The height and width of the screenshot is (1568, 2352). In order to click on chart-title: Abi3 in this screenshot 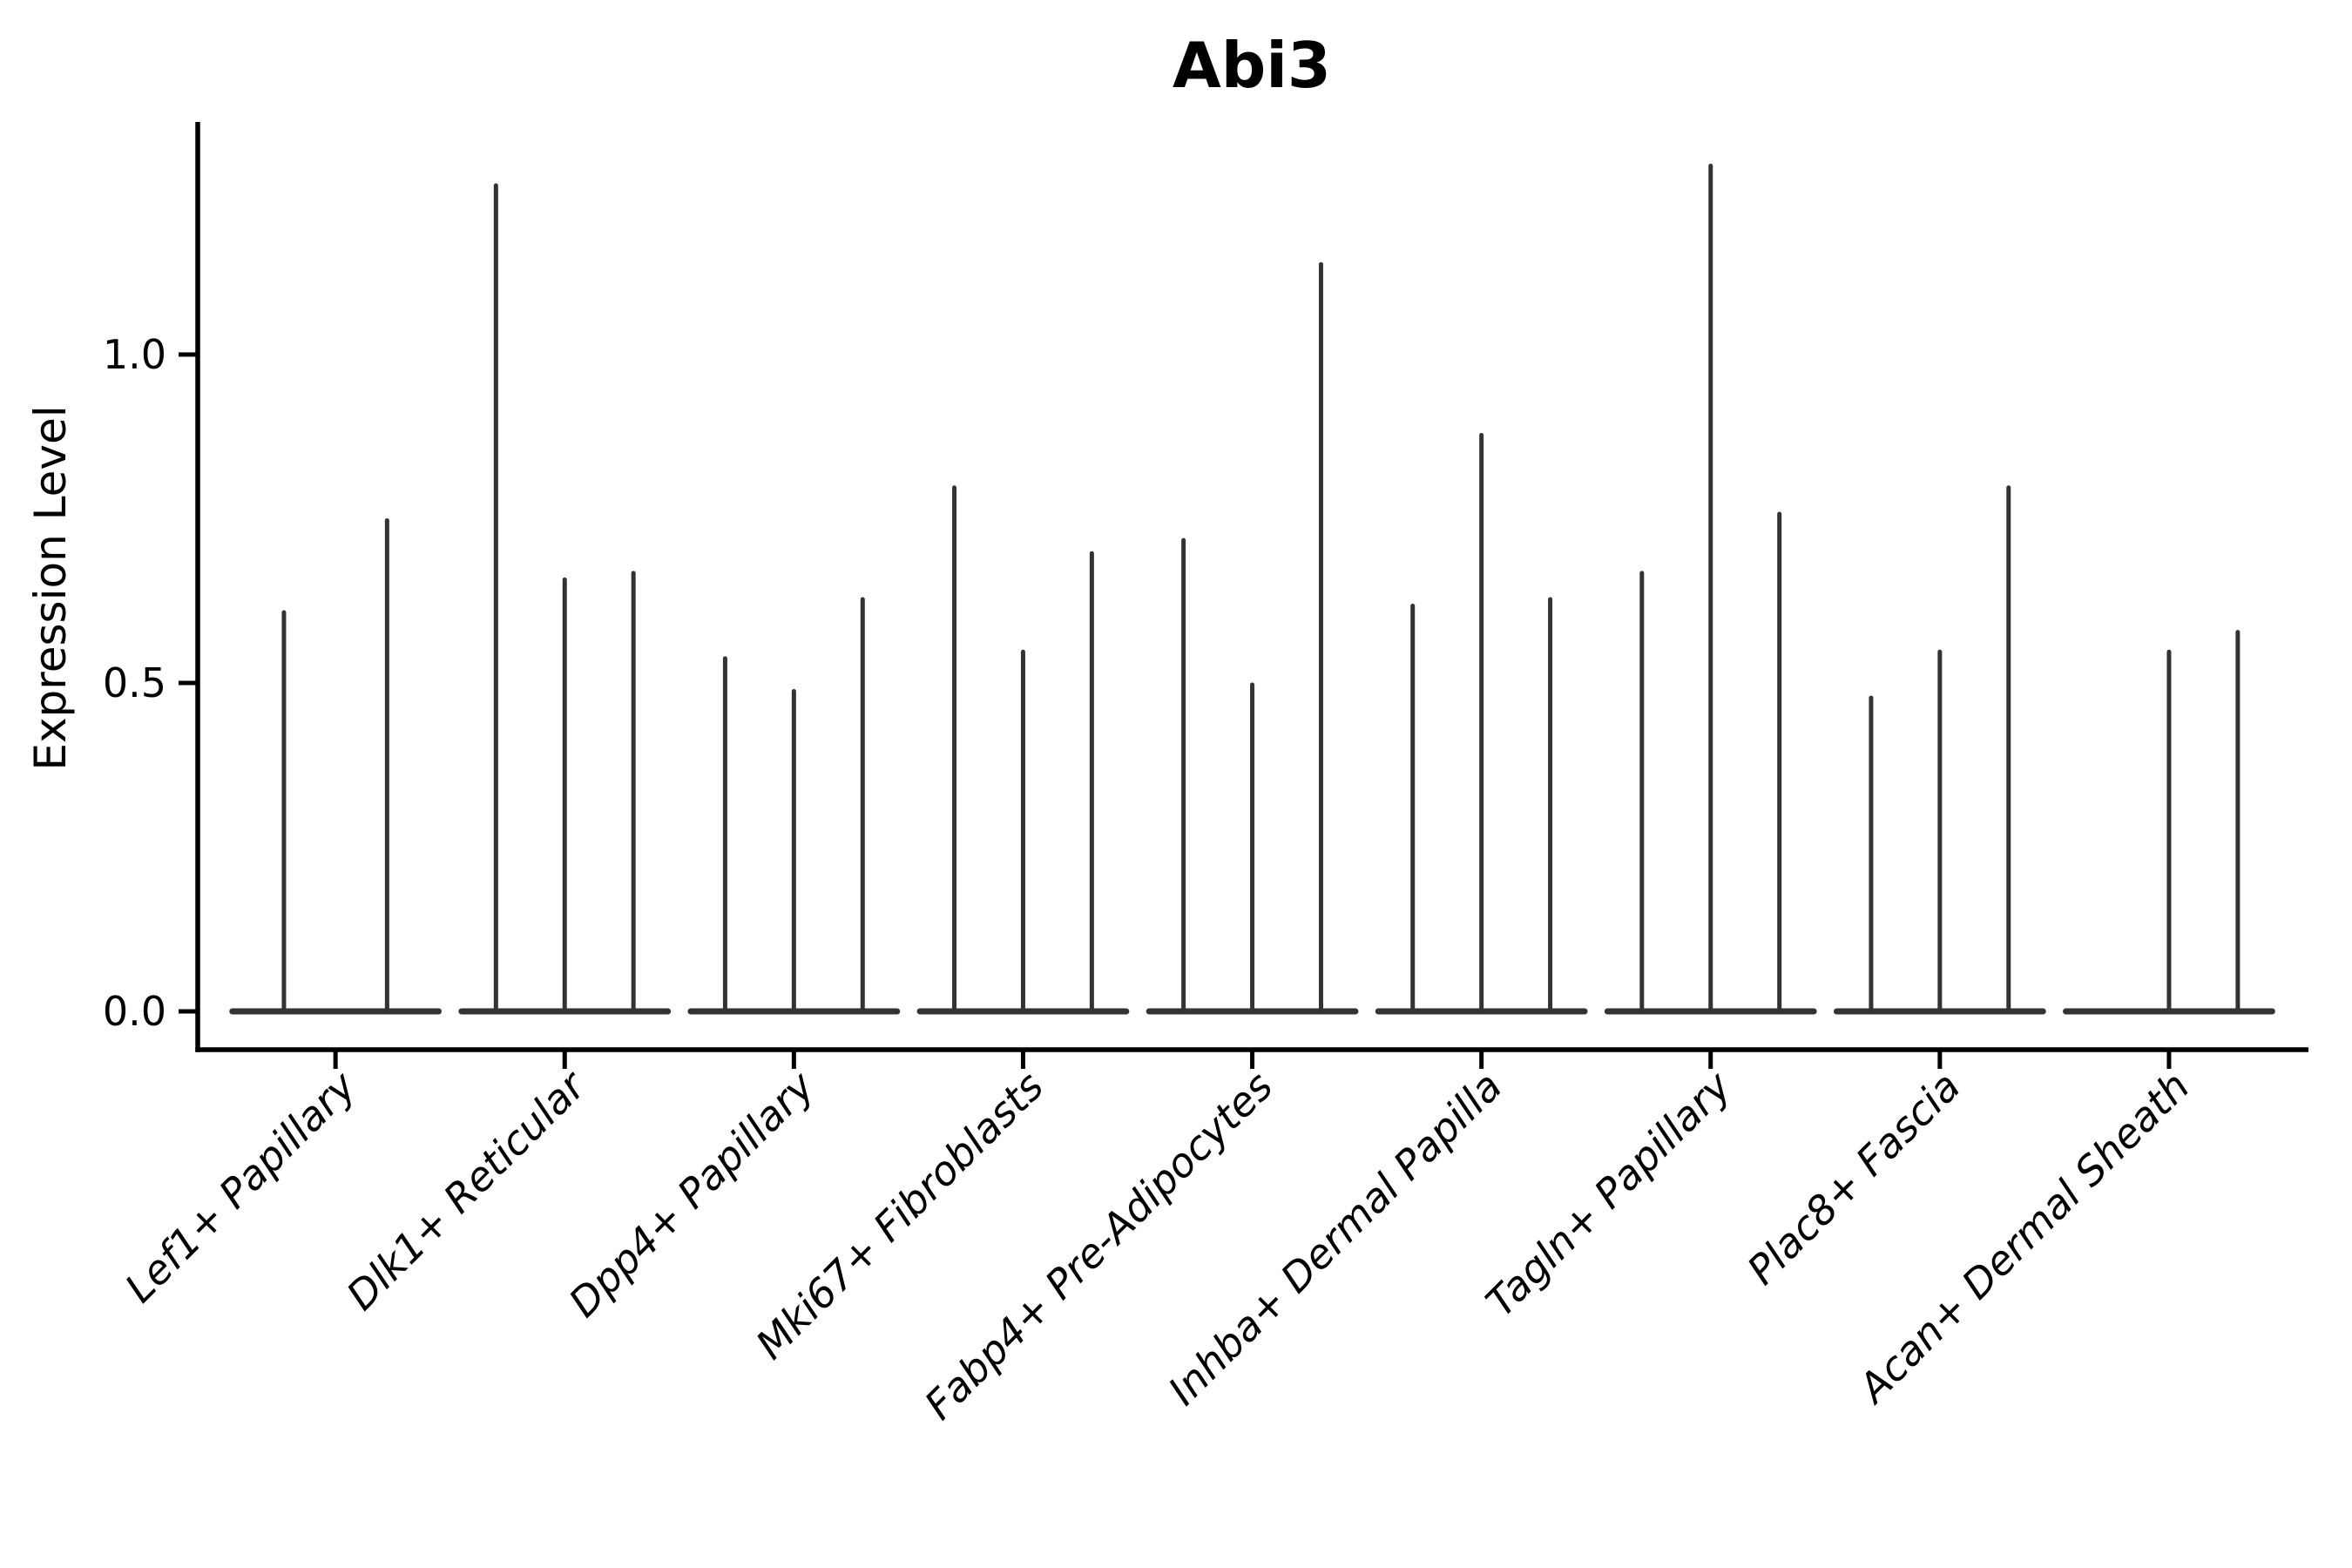, I will do `click(1252, 66)`.